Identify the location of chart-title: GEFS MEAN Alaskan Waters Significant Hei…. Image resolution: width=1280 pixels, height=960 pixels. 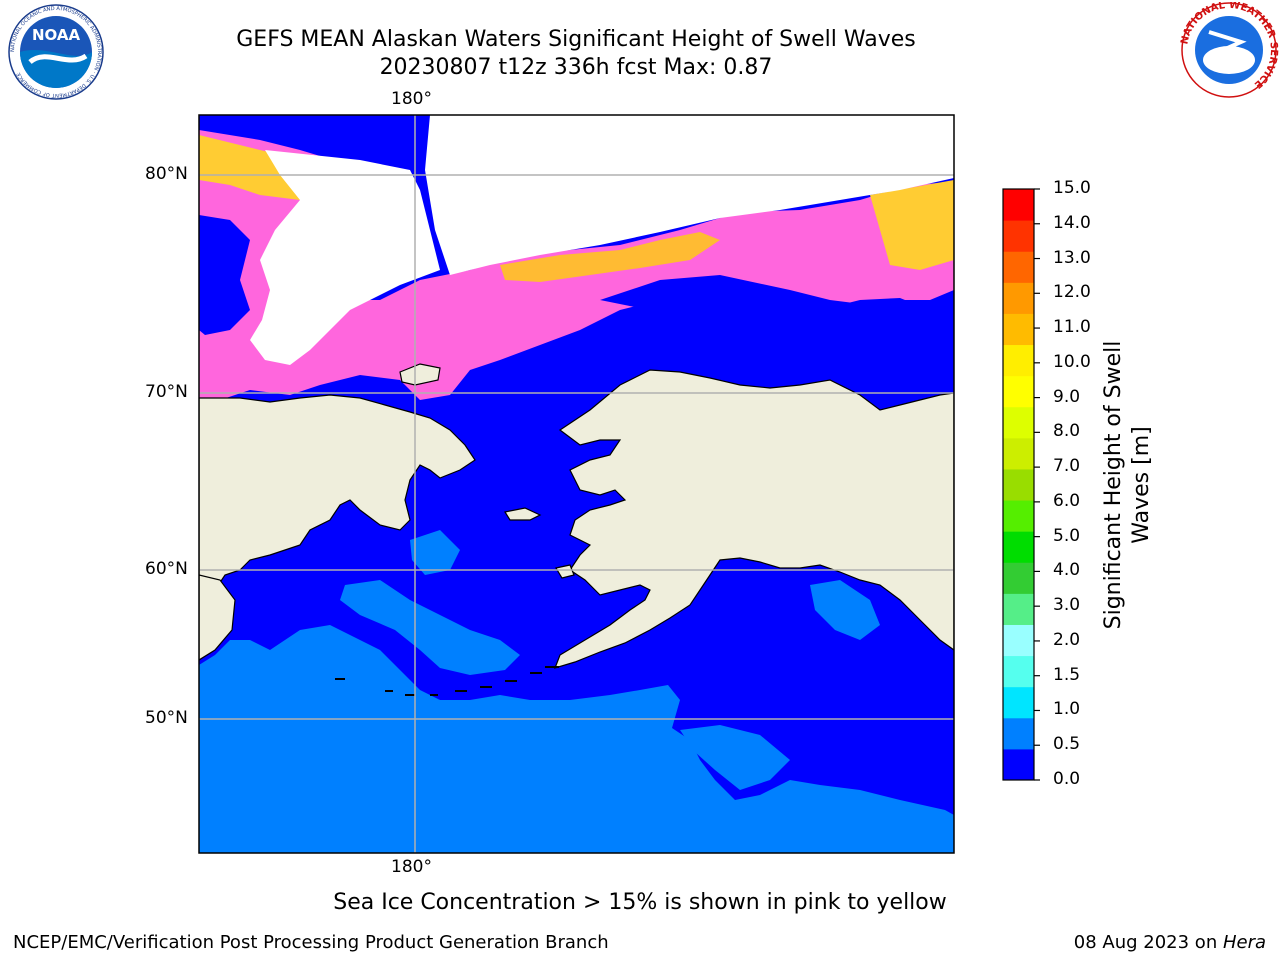
(576, 39).